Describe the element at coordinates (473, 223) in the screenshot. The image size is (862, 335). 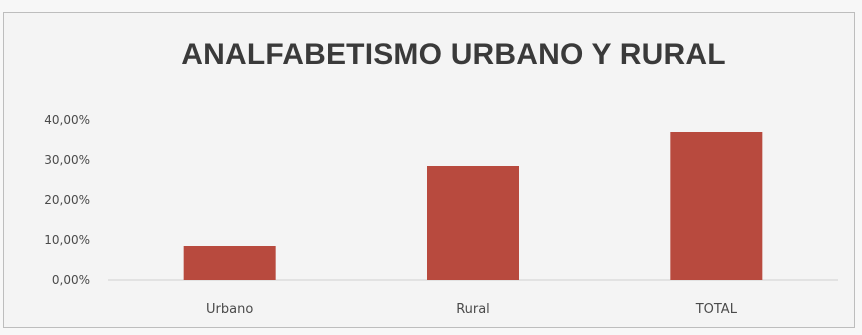
I see `bar-rural` at that location.